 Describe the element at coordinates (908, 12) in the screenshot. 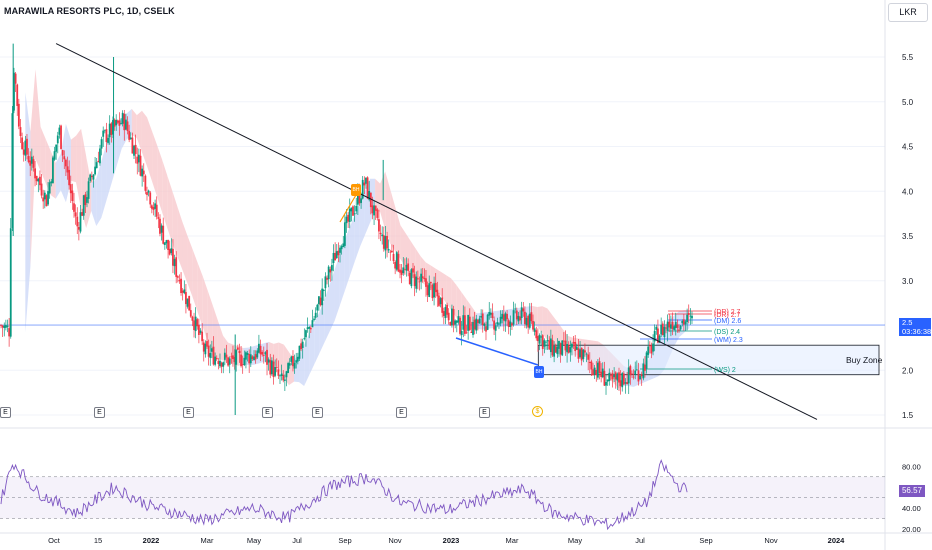

I see `currency-button: LKR` at that location.